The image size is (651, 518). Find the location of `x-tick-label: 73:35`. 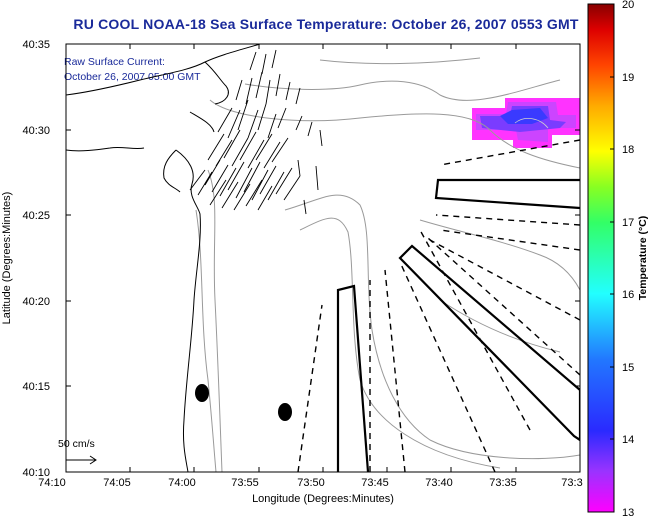

x-tick-label: 73:35 is located at coordinates (503, 483).